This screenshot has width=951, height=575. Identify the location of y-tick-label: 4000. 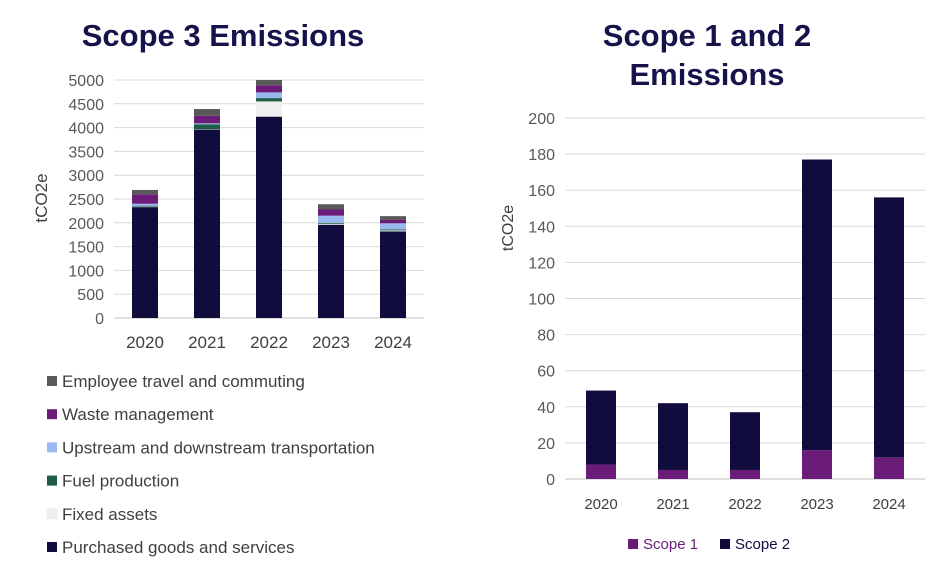
(86, 129).